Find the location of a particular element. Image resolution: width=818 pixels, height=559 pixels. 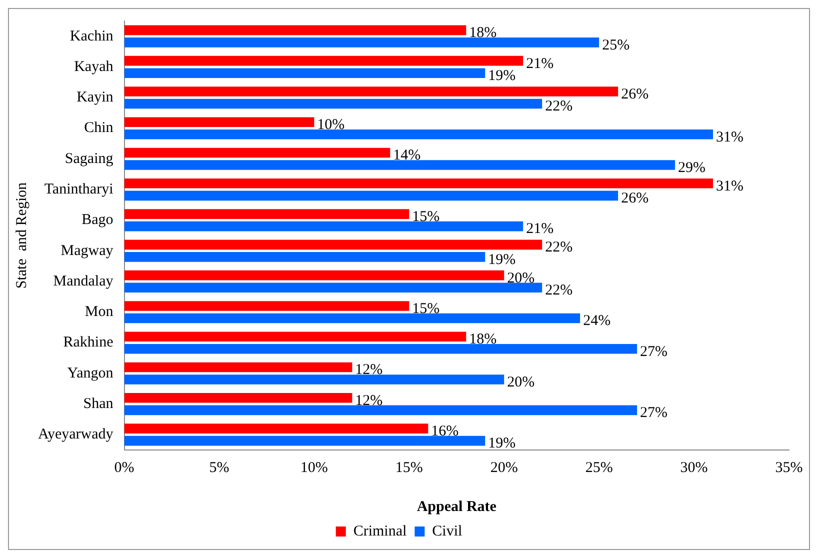

x-tick-label: 30% is located at coordinates (694, 468).